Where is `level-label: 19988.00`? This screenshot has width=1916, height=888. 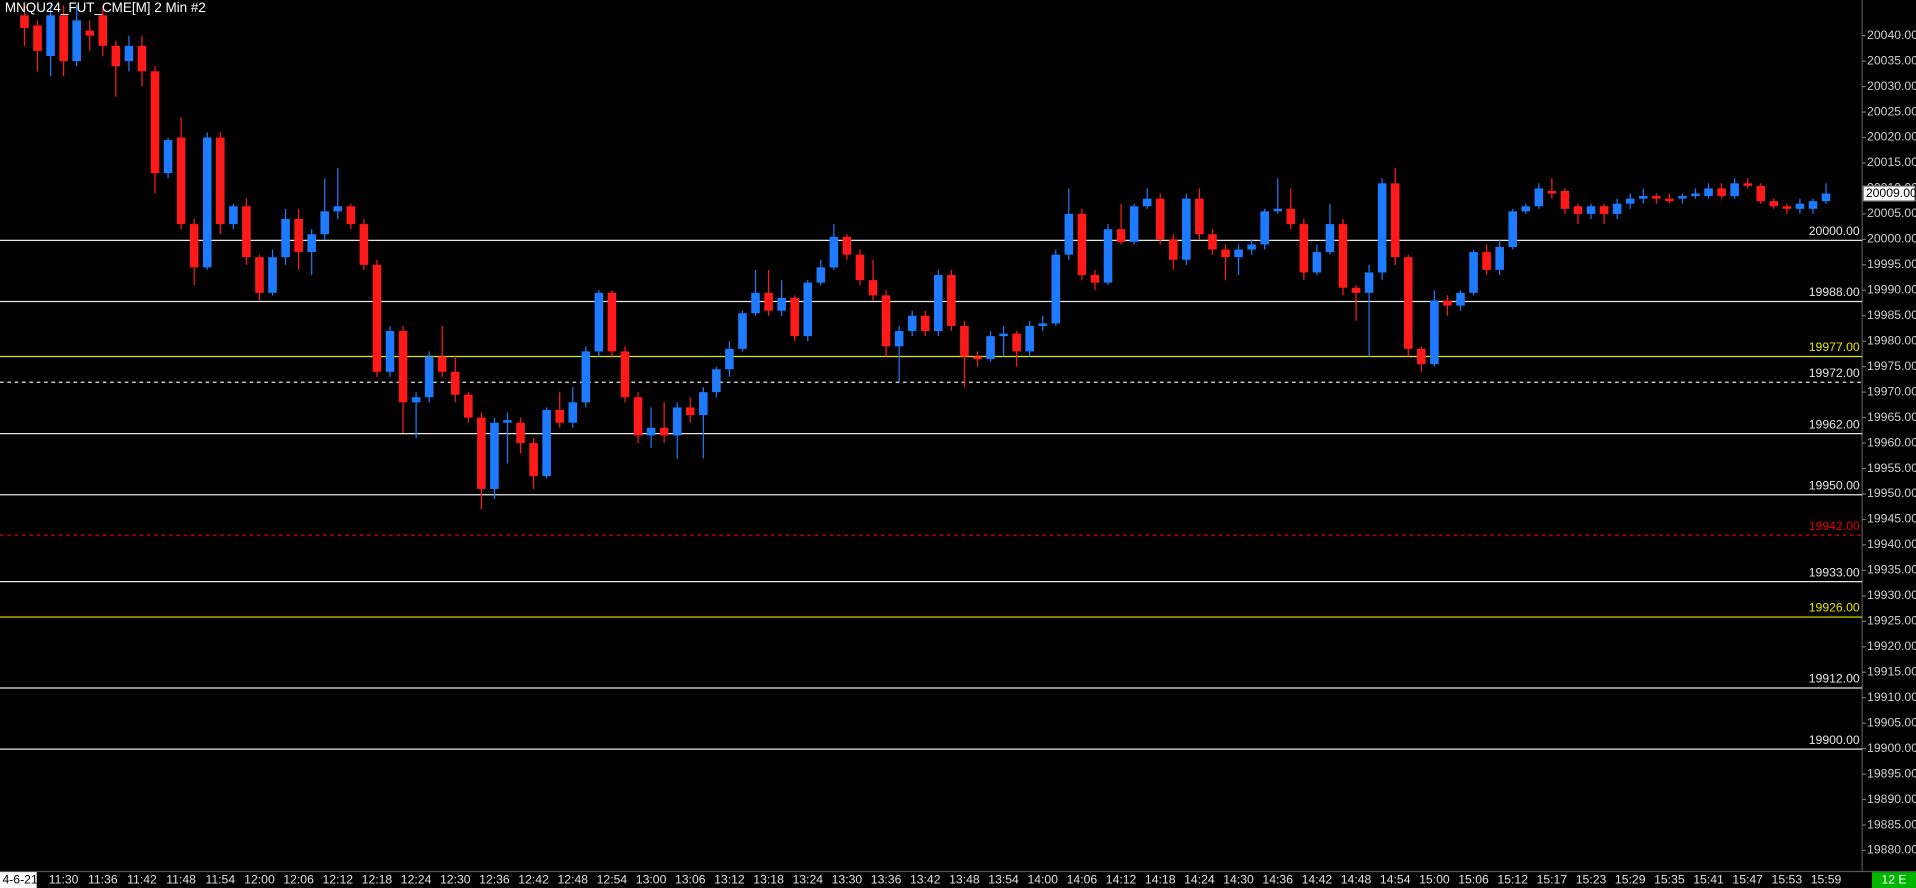
level-label: 19988.00 is located at coordinates (1834, 292).